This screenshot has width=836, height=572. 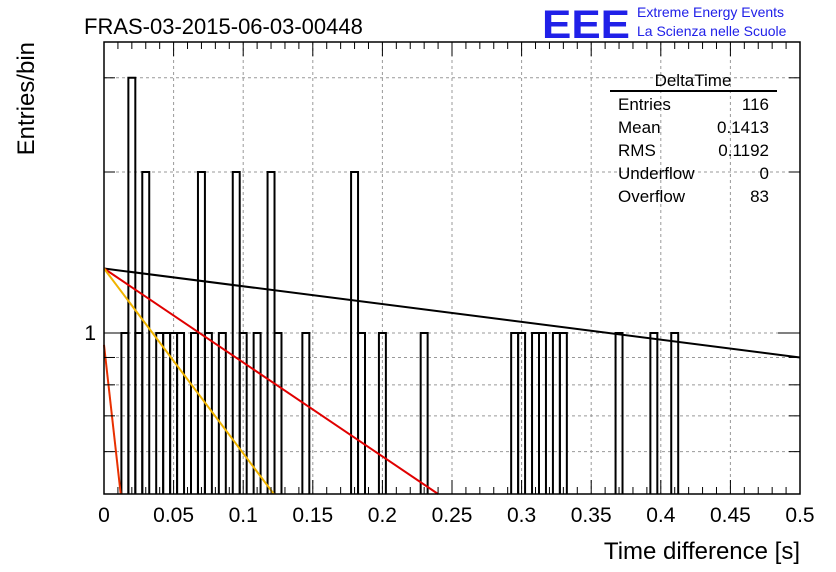 I want to click on eee-logo: EEE, so click(x=586, y=25).